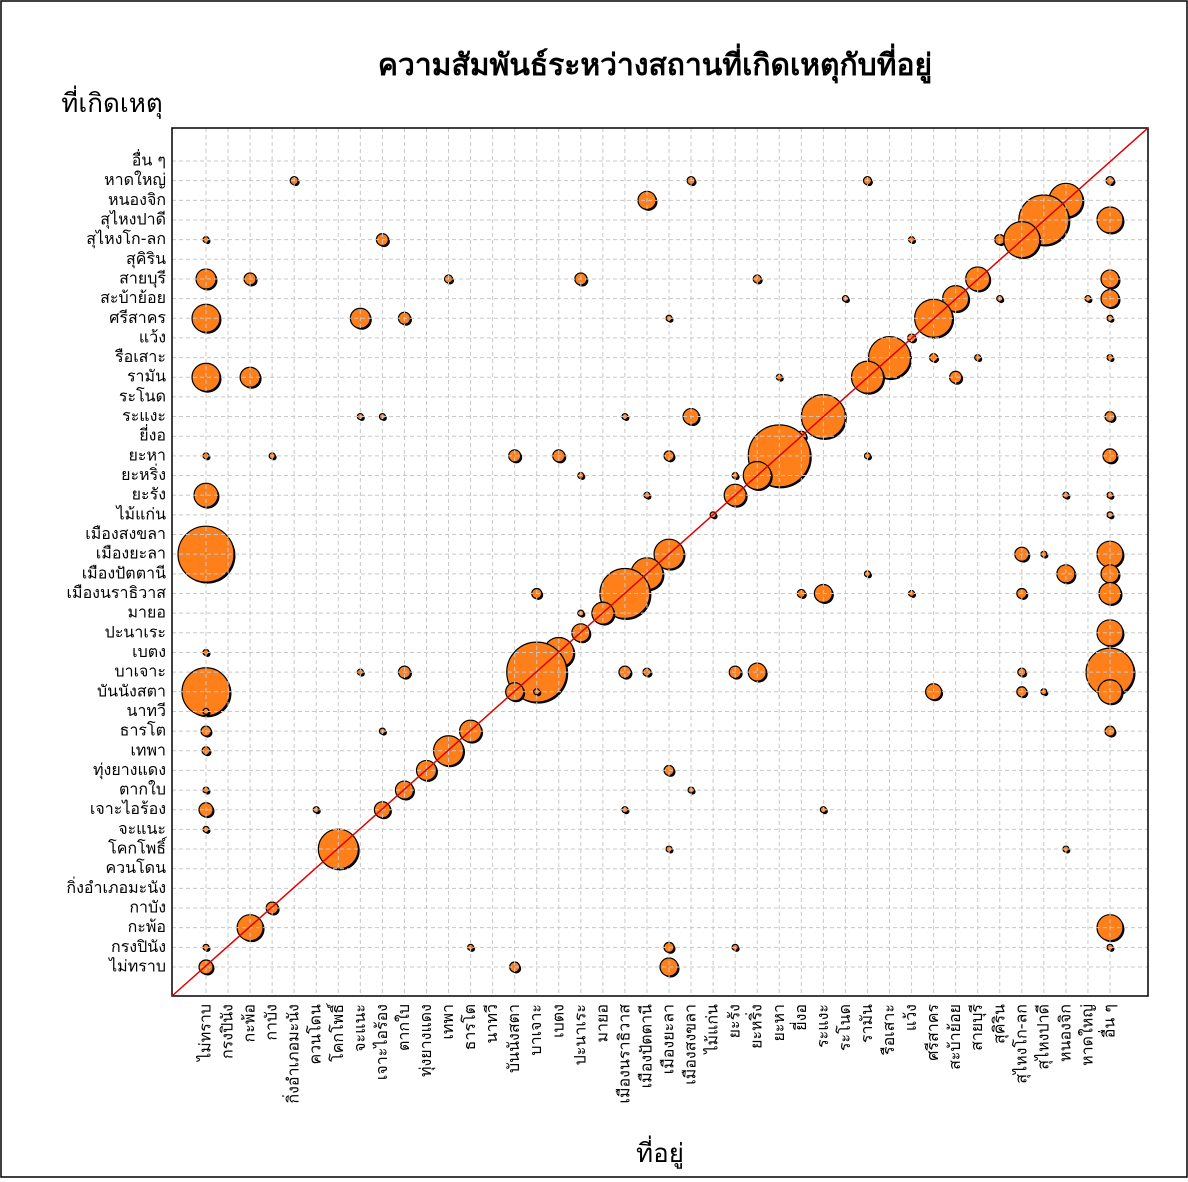 The height and width of the screenshot is (1182, 1188). I want to click on y-tick-label: หาดใหญ่, so click(135, 179).